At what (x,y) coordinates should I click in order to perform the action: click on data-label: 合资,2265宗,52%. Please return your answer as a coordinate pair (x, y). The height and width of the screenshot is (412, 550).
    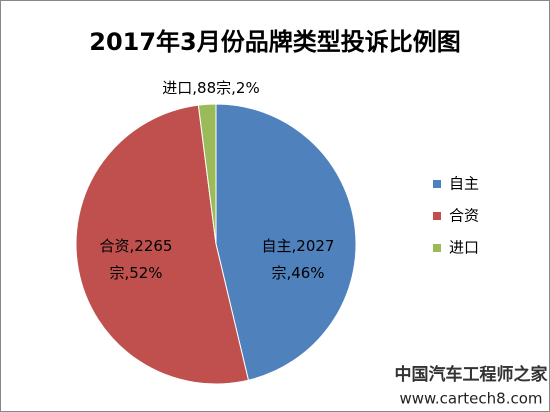
    Looking at the image, I should click on (136, 259).